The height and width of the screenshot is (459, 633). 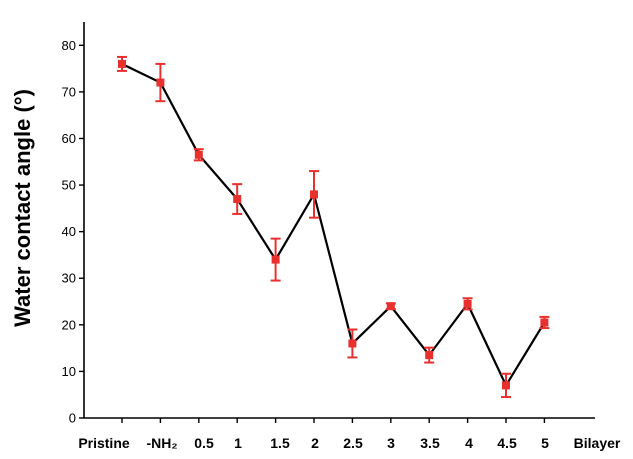 What do you see at coordinates (69, 91) in the screenshot?
I see `y-tick-label: 70` at bounding box center [69, 91].